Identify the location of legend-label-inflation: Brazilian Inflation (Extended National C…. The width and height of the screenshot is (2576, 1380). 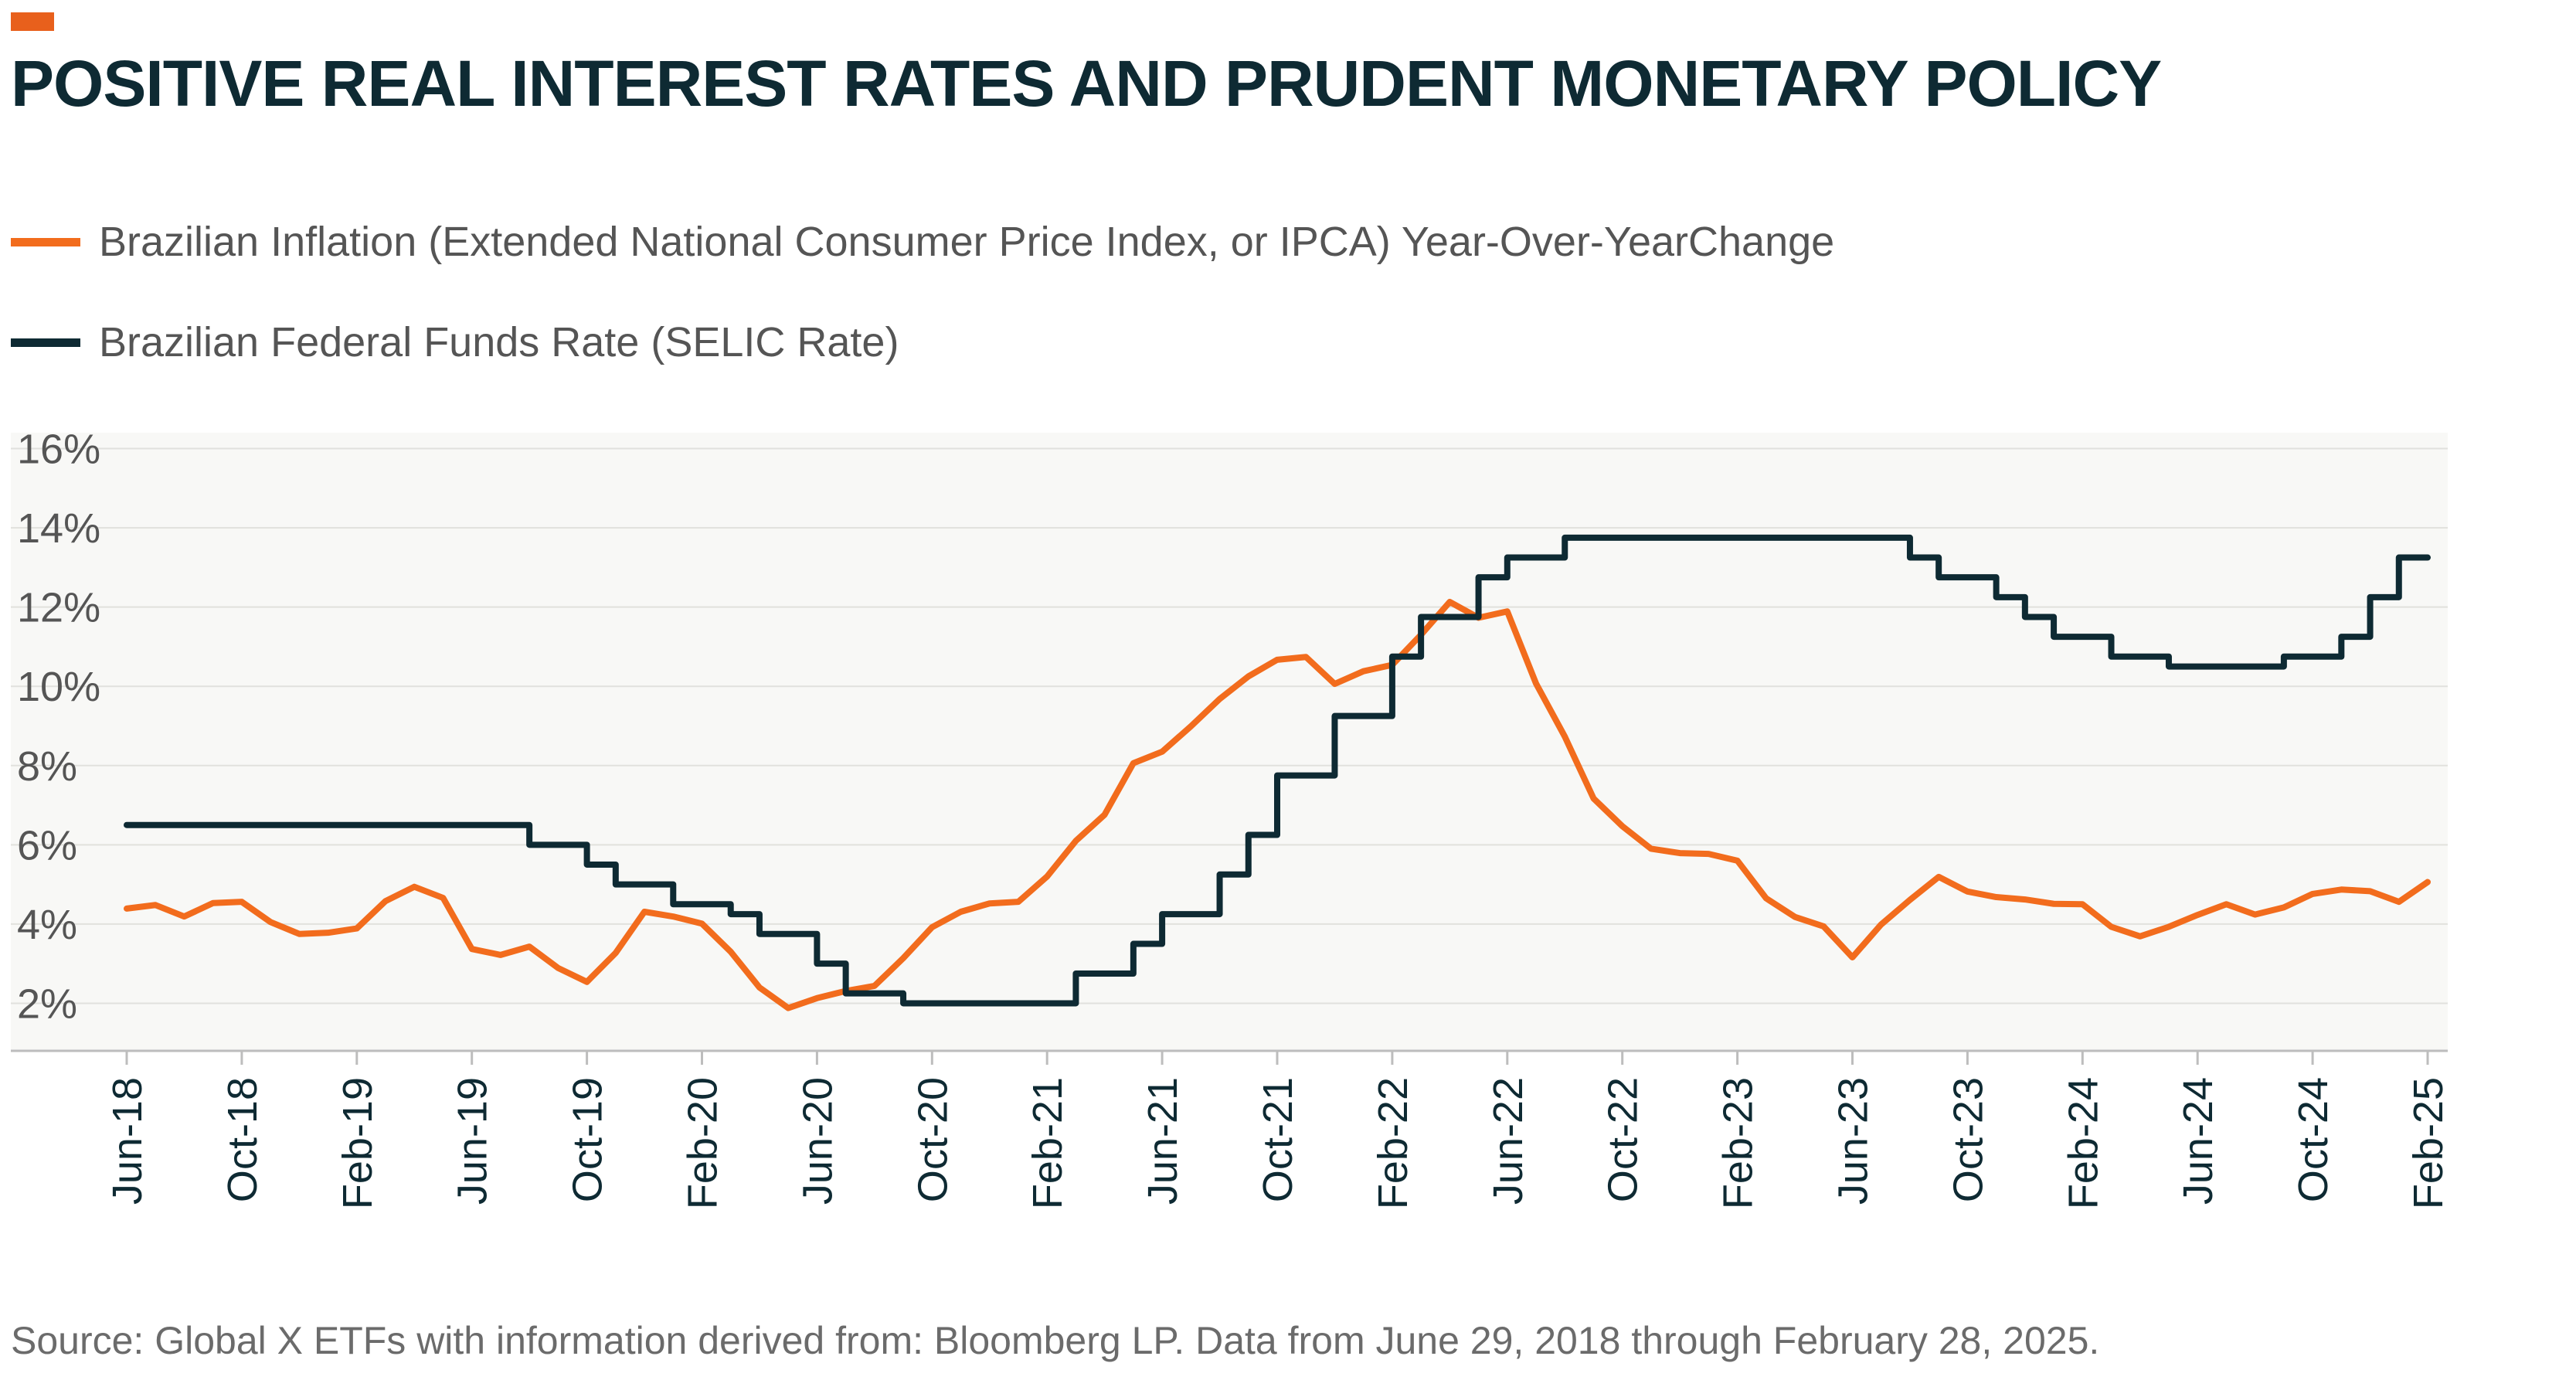
(967, 242).